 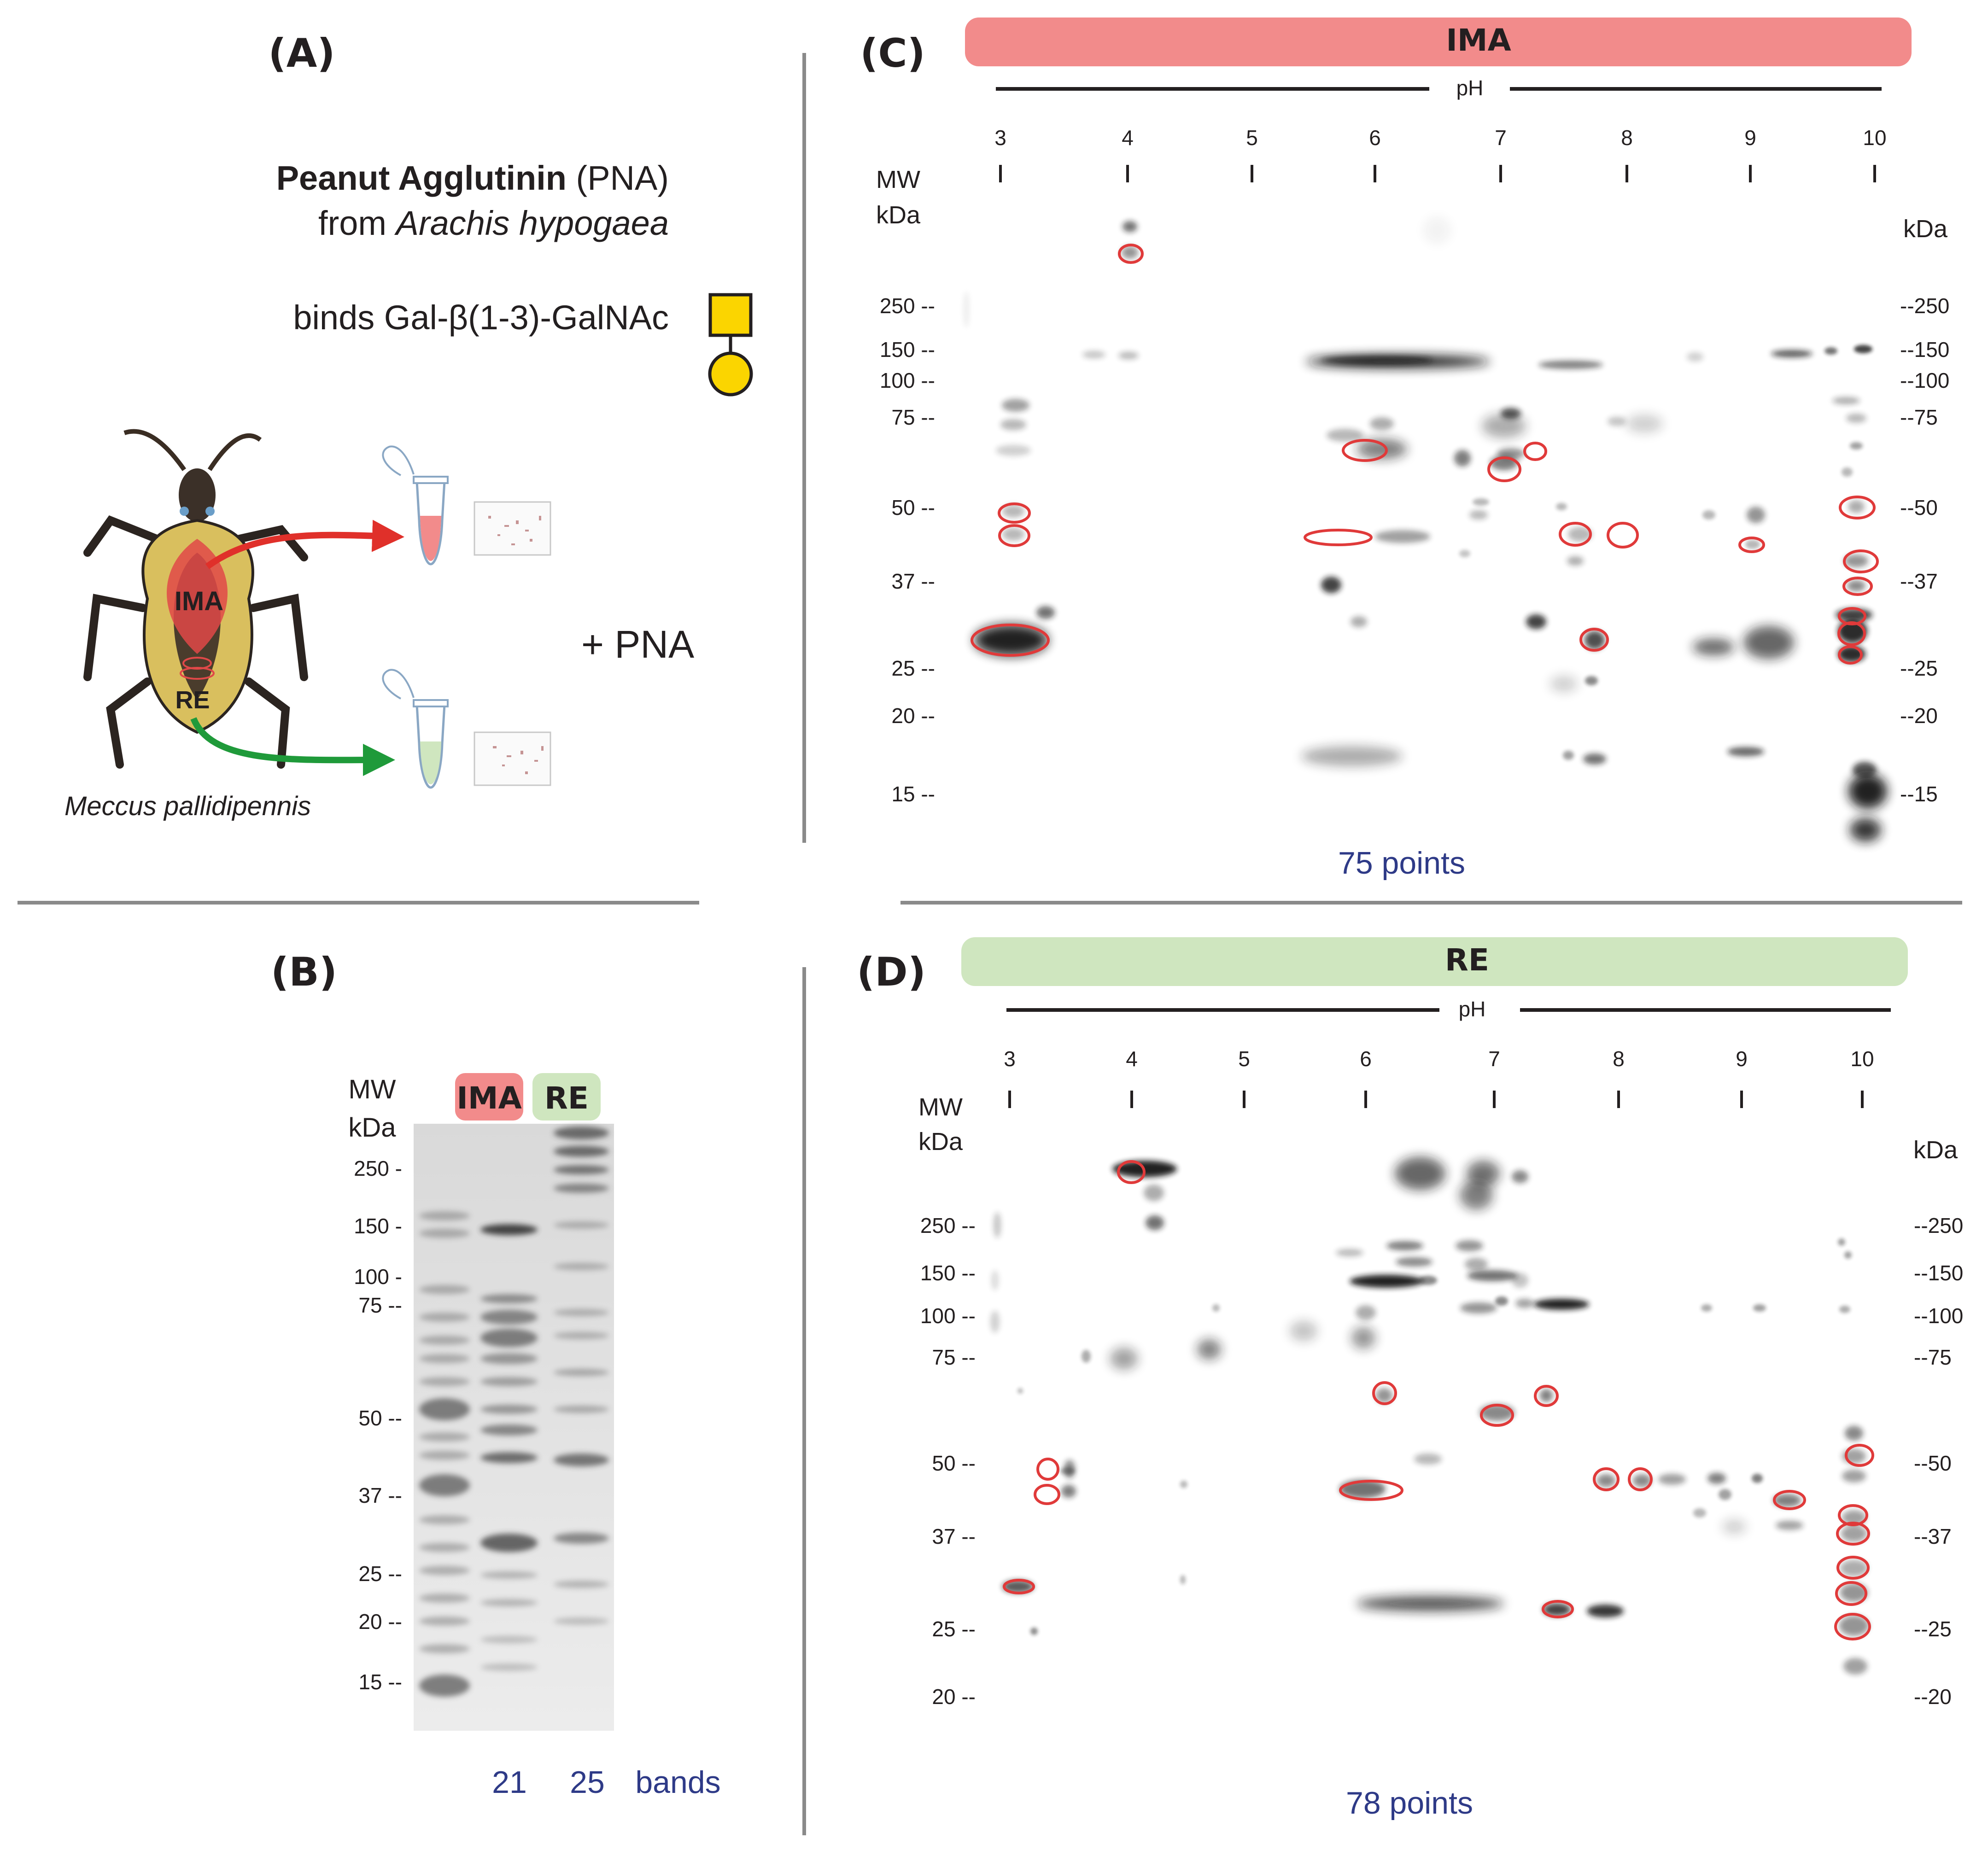 What do you see at coordinates (199, 601) in the screenshot?
I see `insect-ima-label: IMA` at bounding box center [199, 601].